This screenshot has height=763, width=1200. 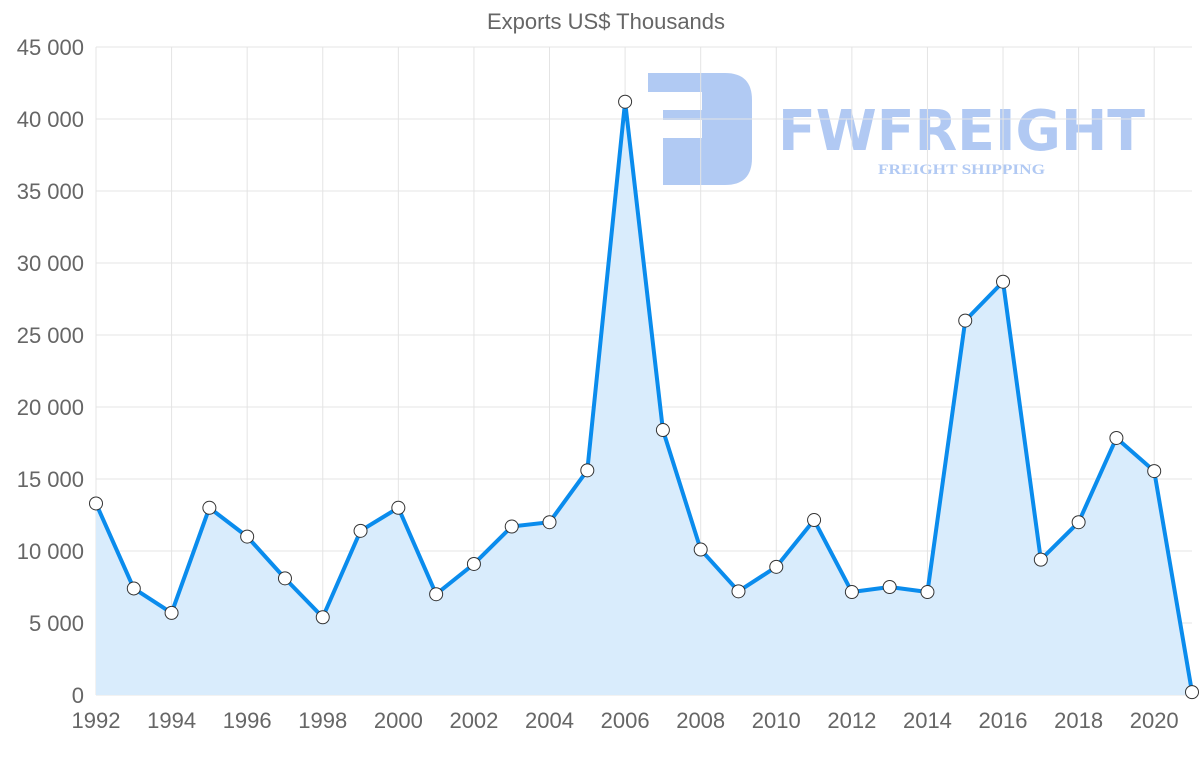 What do you see at coordinates (625, 101) in the screenshot?
I see `data-point-2006` at bounding box center [625, 101].